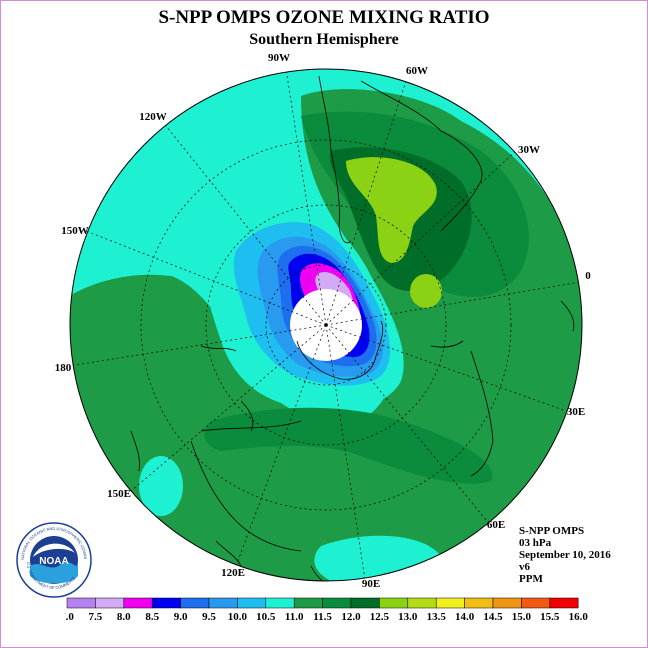 This screenshot has width=648, height=648. What do you see at coordinates (550, 617) in the screenshot?
I see `colorbar-label: 15.5` at bounding box center [550, 617].